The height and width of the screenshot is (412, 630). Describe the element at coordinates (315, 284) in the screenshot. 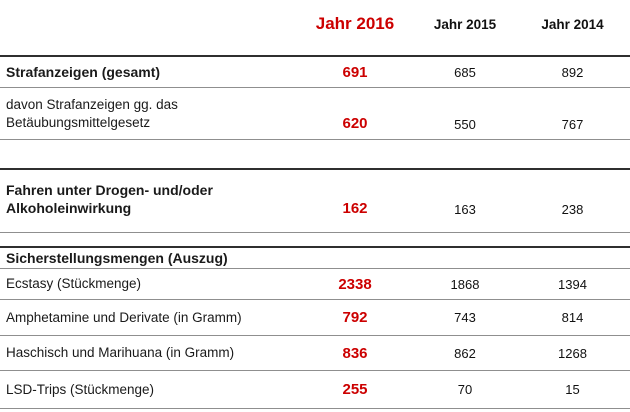

I see `table-row: Ecstasy (Stückmenge) 2338 1868 1394` at that location.